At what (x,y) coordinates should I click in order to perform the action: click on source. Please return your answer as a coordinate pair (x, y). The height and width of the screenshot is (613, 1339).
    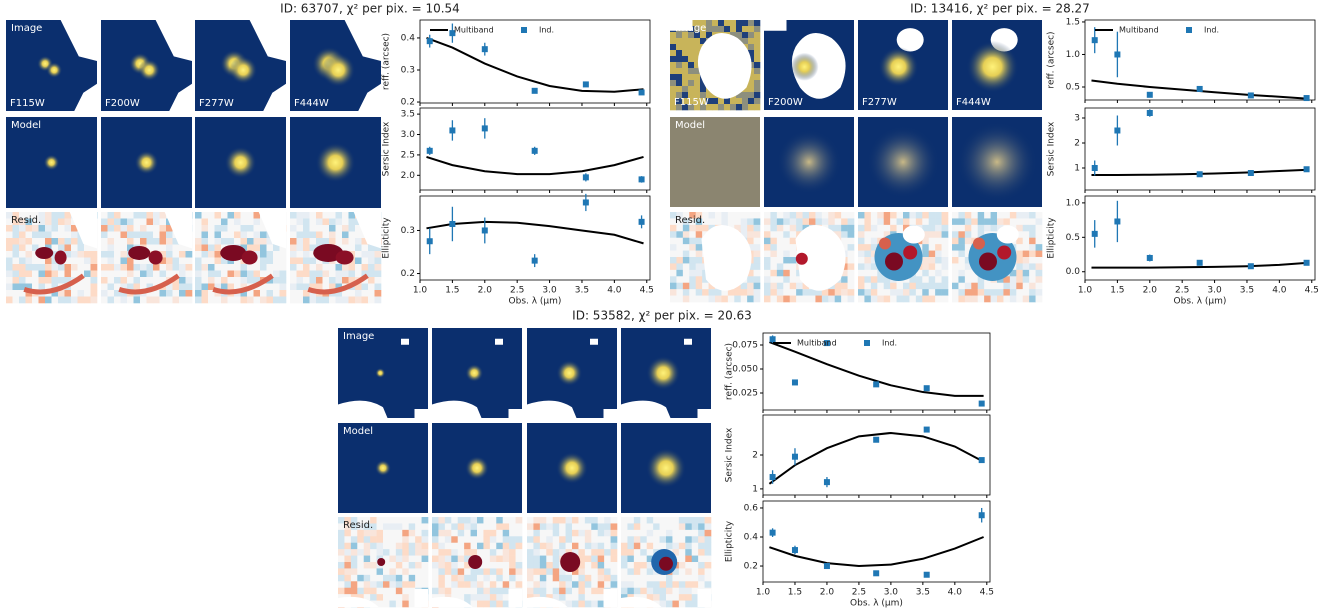
    Looking at the image, I should click on (474, 373).